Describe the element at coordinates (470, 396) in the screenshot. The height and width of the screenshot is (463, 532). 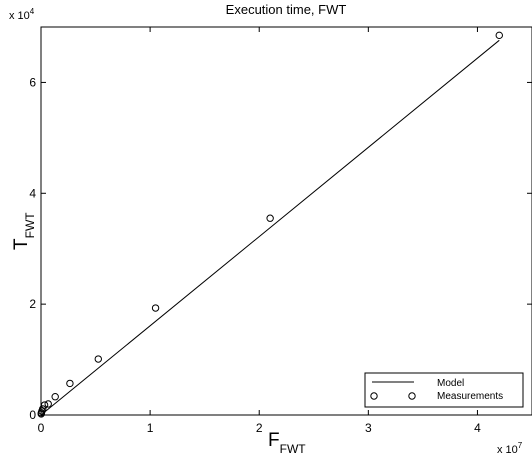
I see `legend-measurements-label: Measurements` at that location.